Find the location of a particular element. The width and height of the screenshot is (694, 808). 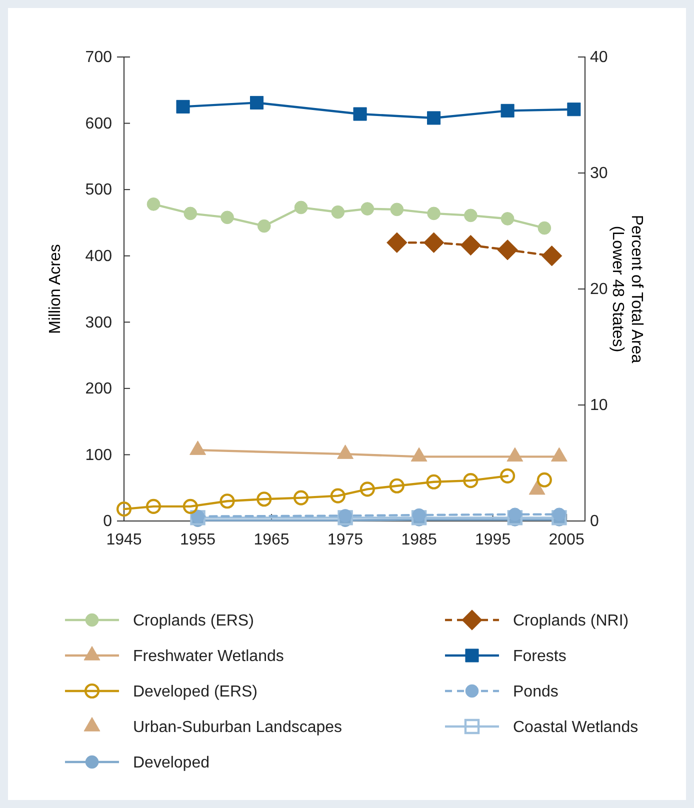

x-tick-label: 2005 is located at coordinates (566, 539).